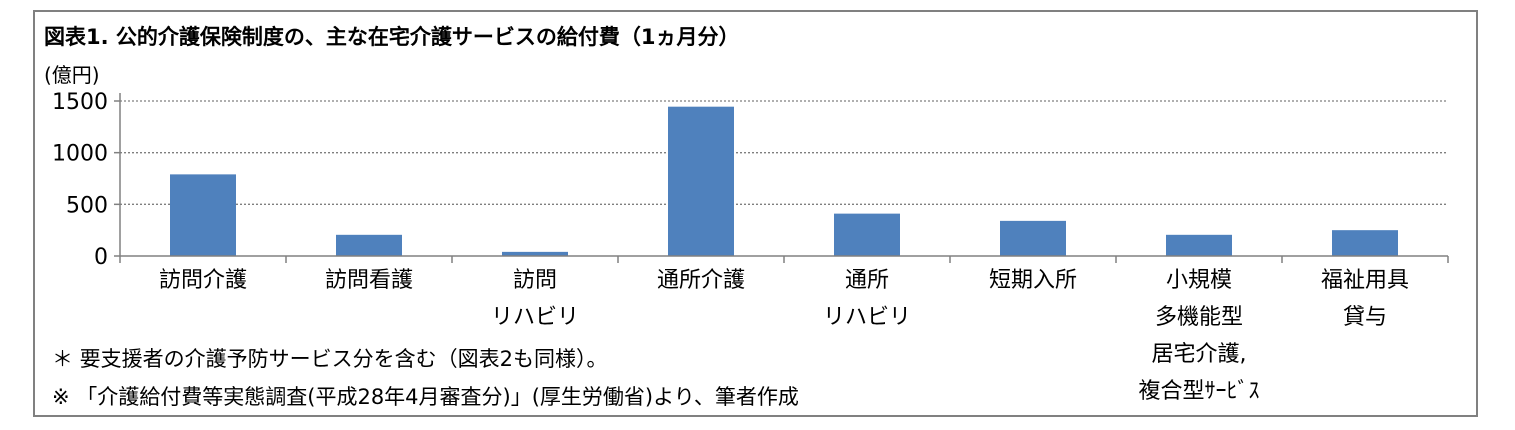  What do you see at coordinates (330, 359) in the screenshot?
I see `footnote-asterisk: ＊ 要支援者の介護予防サービス分を含む（図表2も同様）。` at bounding box center [330, 359].